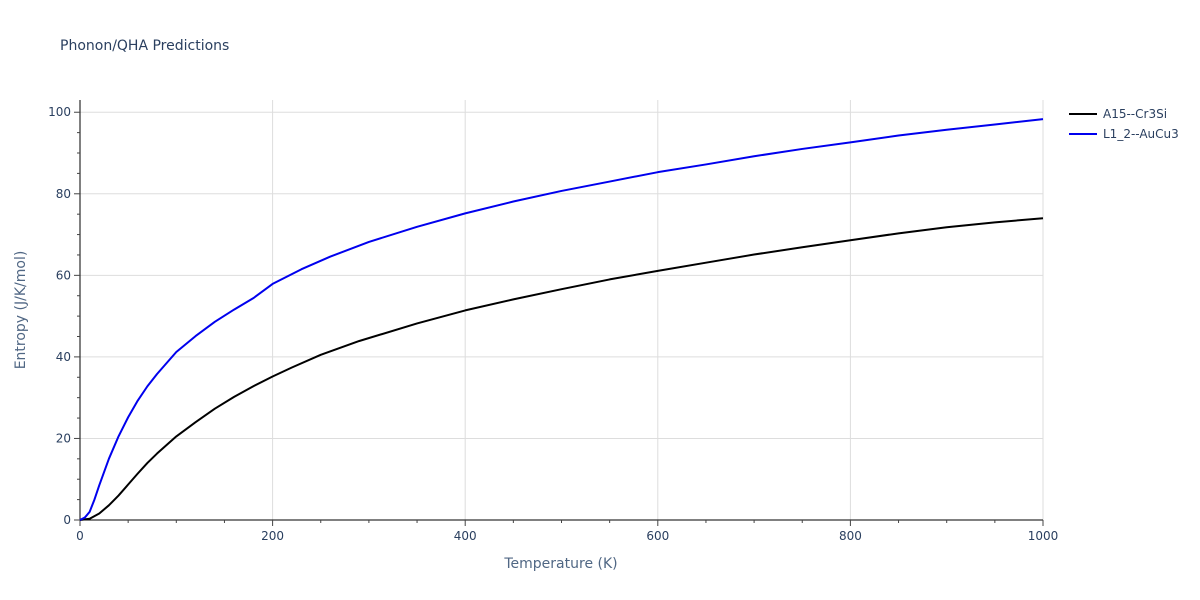 The image size is (1200, 600). I want to click on x-tick-label: 1000, so click(1043, 536).